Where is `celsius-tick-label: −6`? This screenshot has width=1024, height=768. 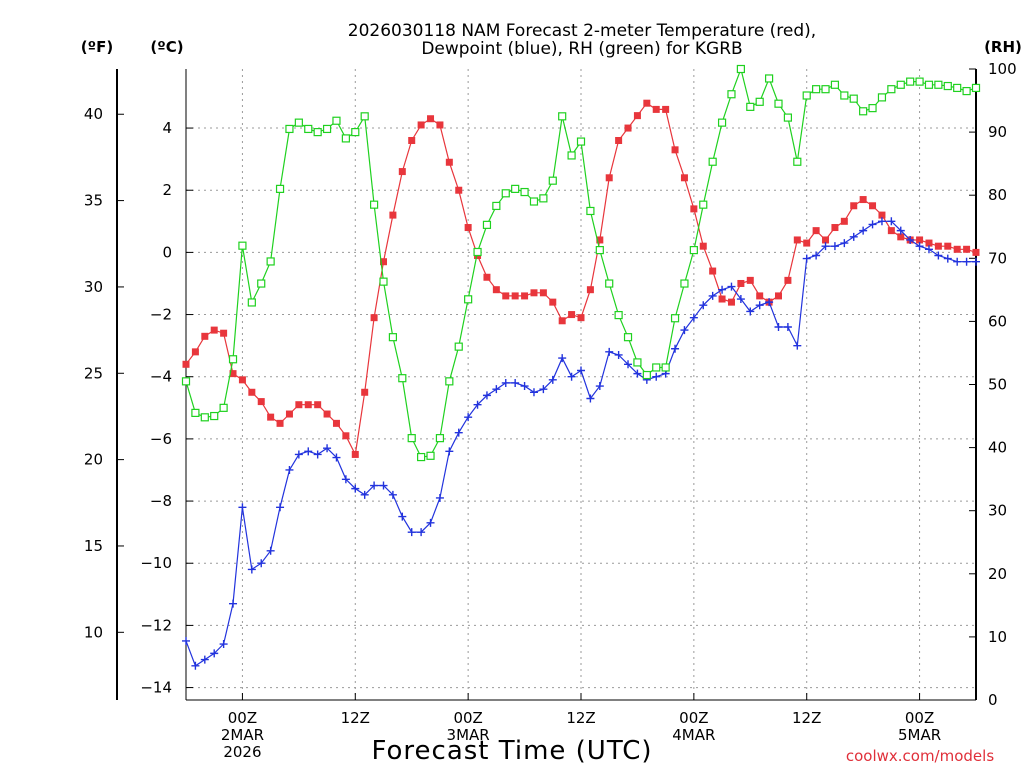
celsius-tick-label: −6 is located at coordinates (161, 439).